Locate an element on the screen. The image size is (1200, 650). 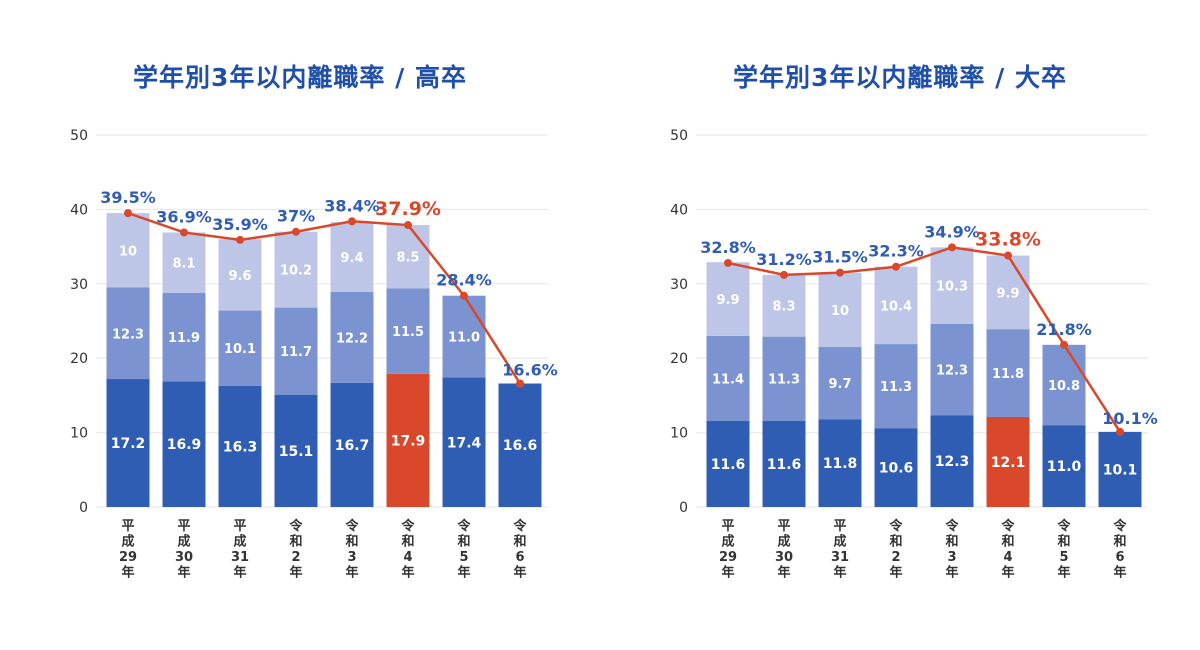
segment-value-label: 11.7 is located at coordinates (296, 352).